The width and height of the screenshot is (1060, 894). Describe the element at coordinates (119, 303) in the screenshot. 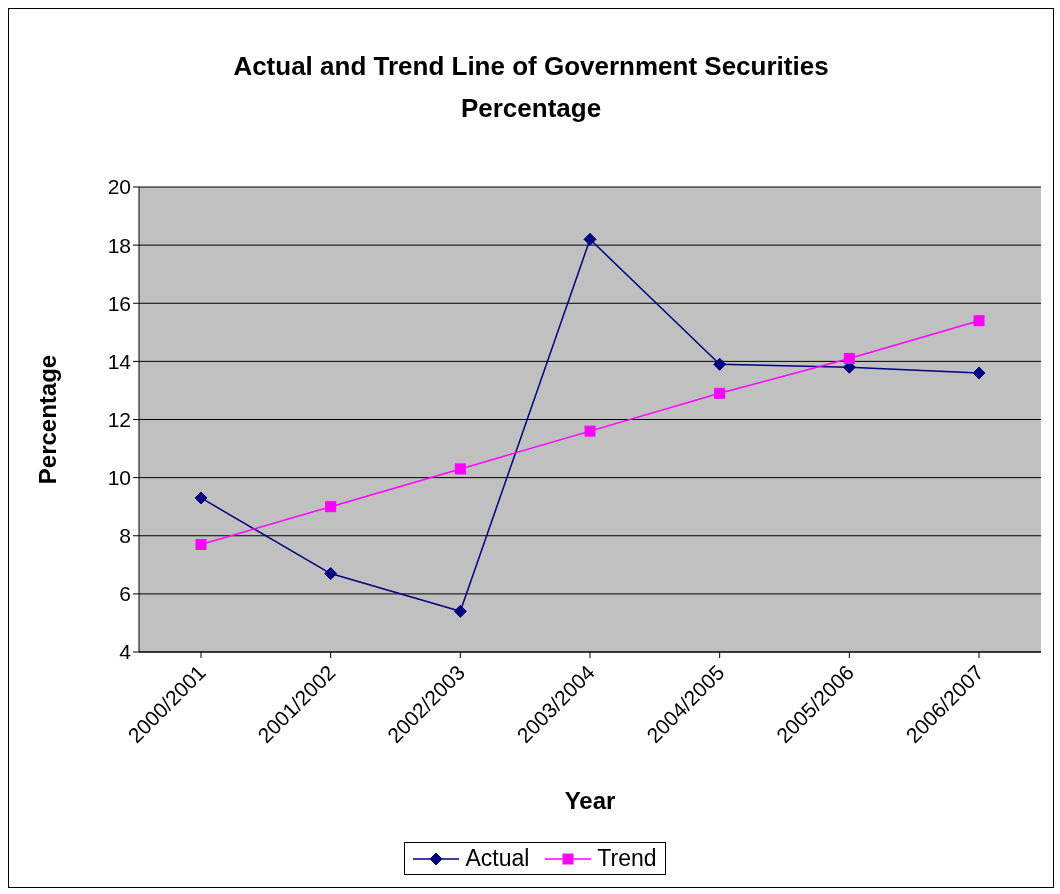

I see `y-tick-label: 16` at that location.